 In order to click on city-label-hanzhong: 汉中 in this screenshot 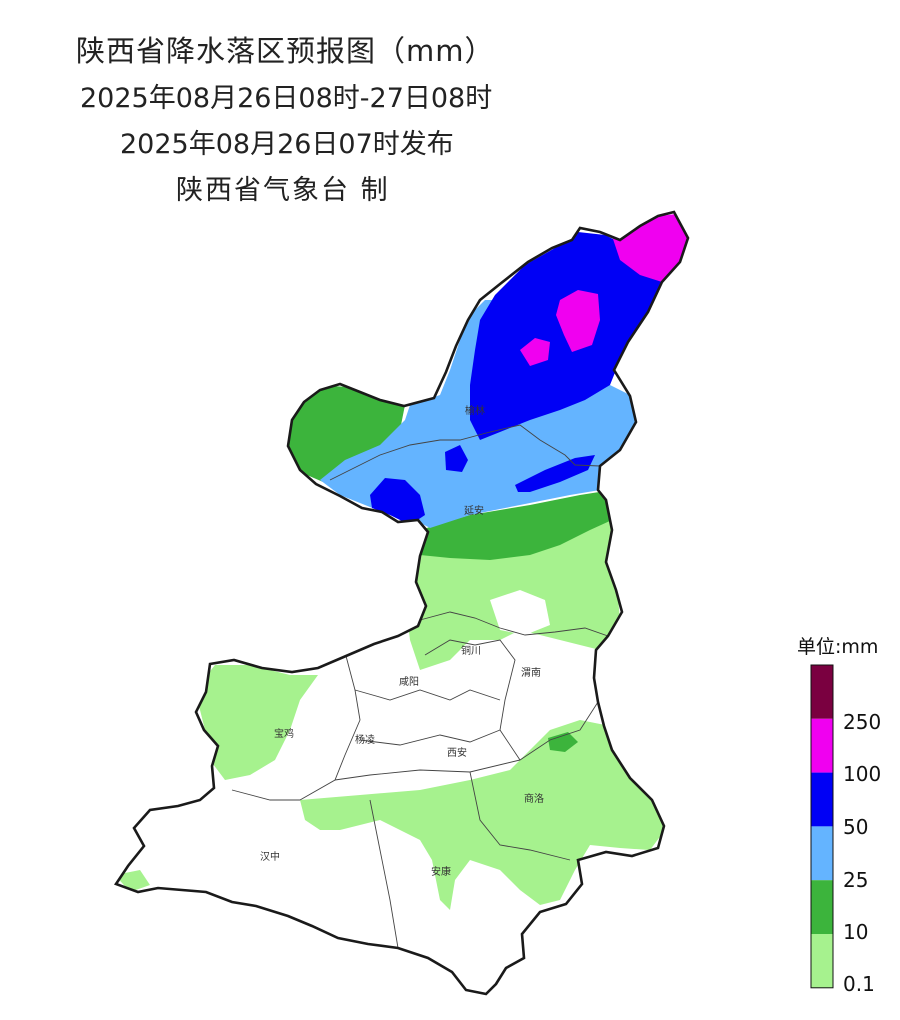, I will do `click(270, 856)`.